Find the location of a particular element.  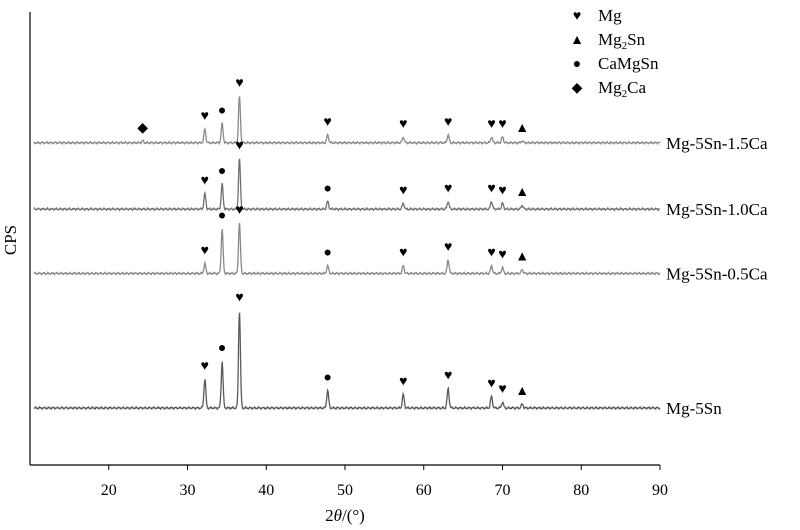

peak-marker-2-2: ♥ is located at coordinates (239, 145).